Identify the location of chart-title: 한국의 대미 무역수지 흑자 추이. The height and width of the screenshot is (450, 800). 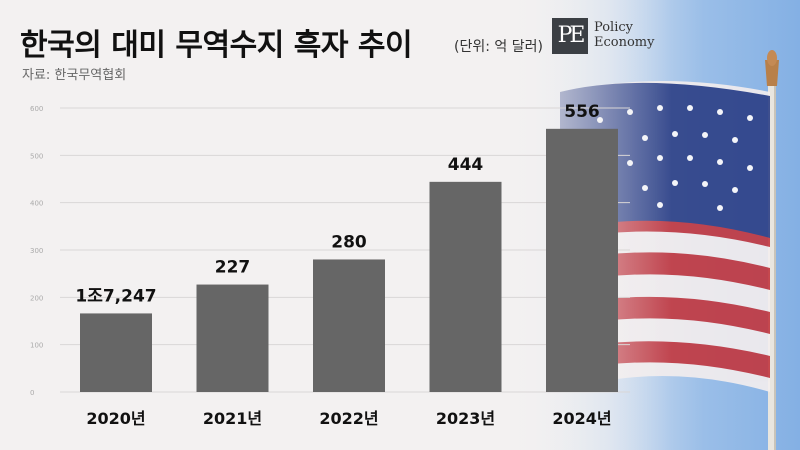
(216, 45).